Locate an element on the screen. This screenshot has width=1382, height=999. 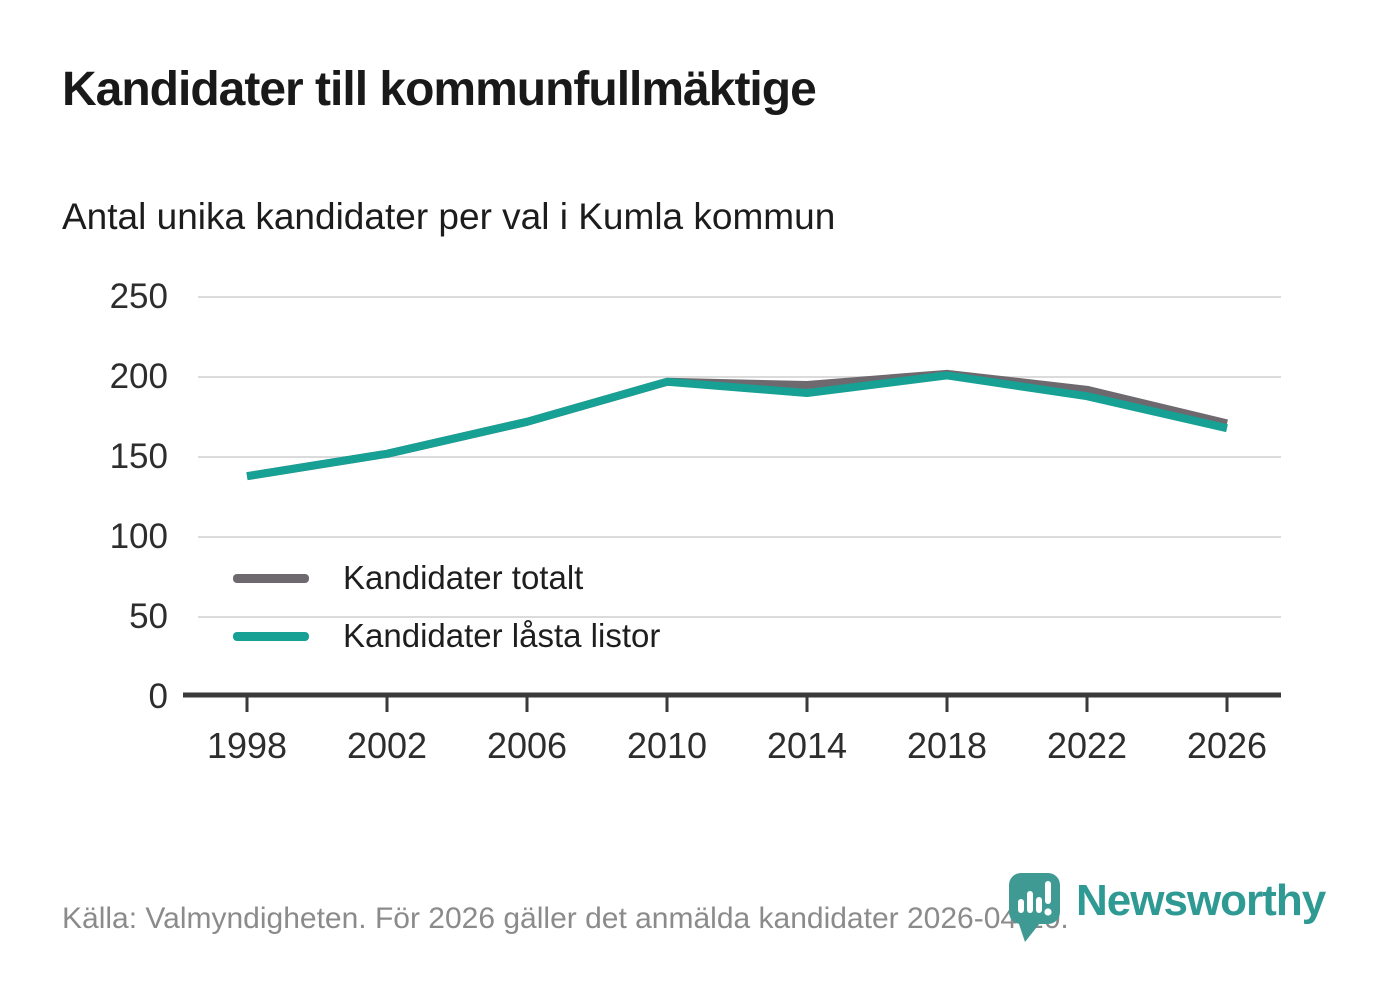
legend-item: Kandidater låsta listor is located at coordinates (446, 636).